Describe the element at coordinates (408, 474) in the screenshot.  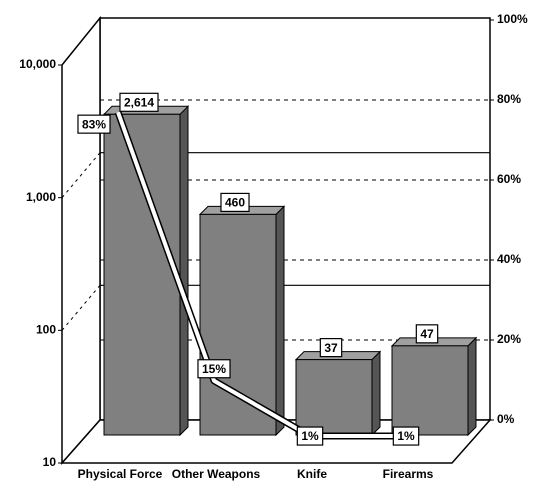
I see `x-tick-label: Firearms` at that location.